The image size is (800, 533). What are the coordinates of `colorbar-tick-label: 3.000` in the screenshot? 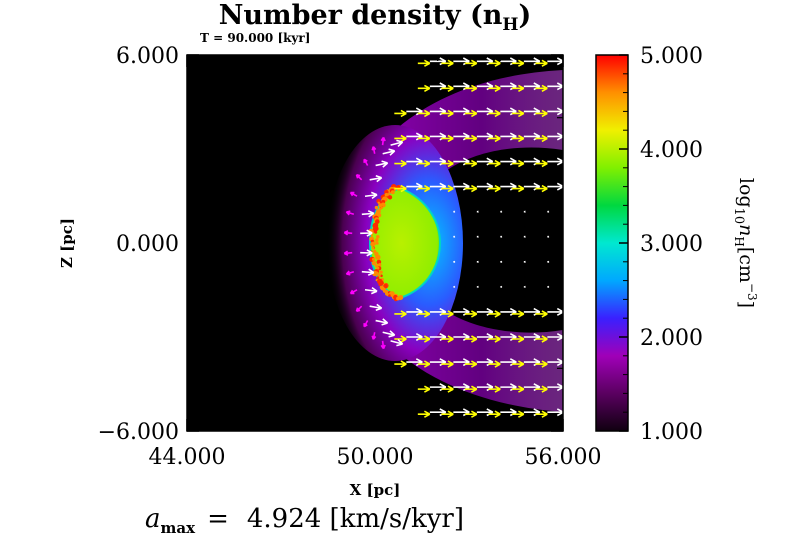 It's located at (671, 244).